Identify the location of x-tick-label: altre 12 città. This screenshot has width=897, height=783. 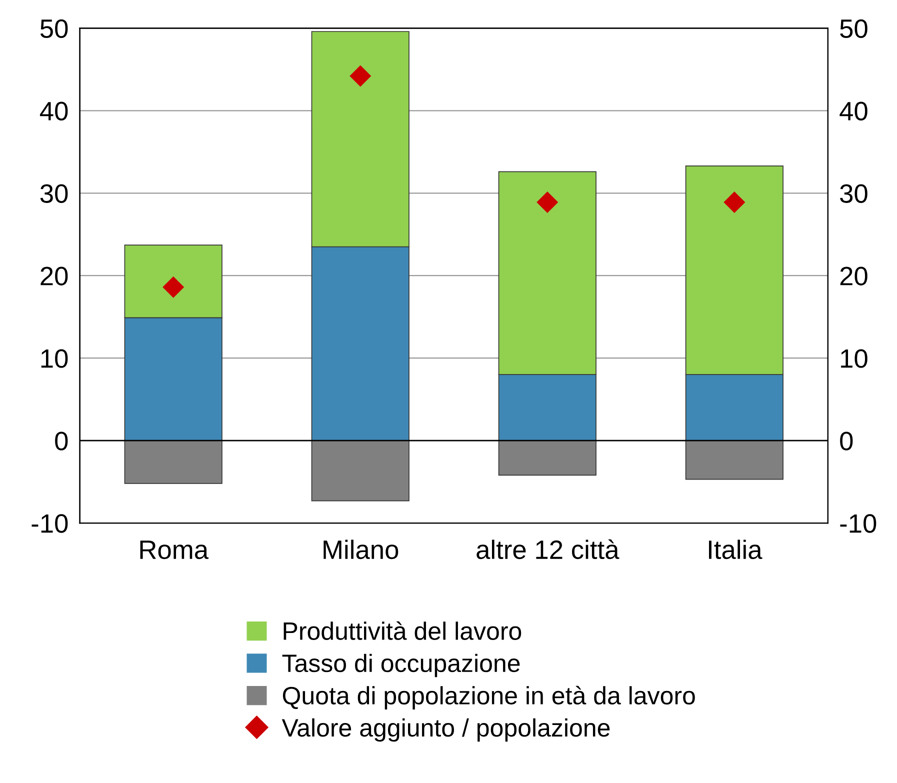
(548, 549).